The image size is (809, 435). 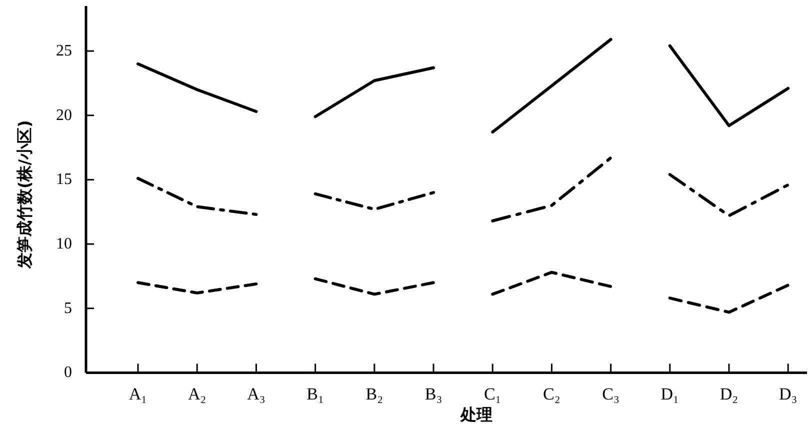 I want to click on x-tick-label: D₁, so click(x=669, y=394).